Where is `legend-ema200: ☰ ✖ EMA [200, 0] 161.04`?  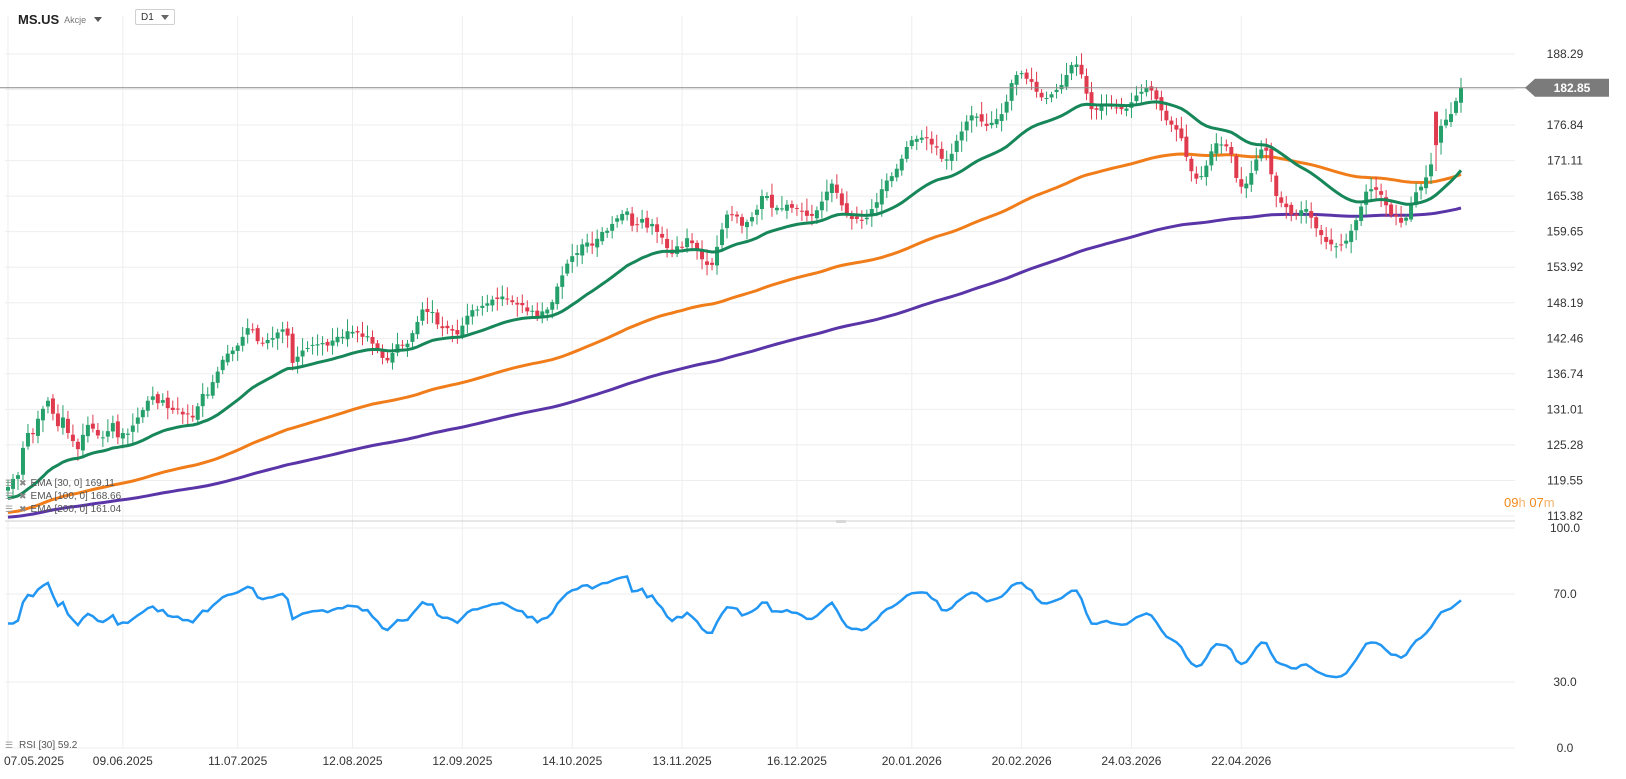
legend-ema200: ☰ ✖ EMA [200, 0] 161.04 is located at coordinates (63, 509).